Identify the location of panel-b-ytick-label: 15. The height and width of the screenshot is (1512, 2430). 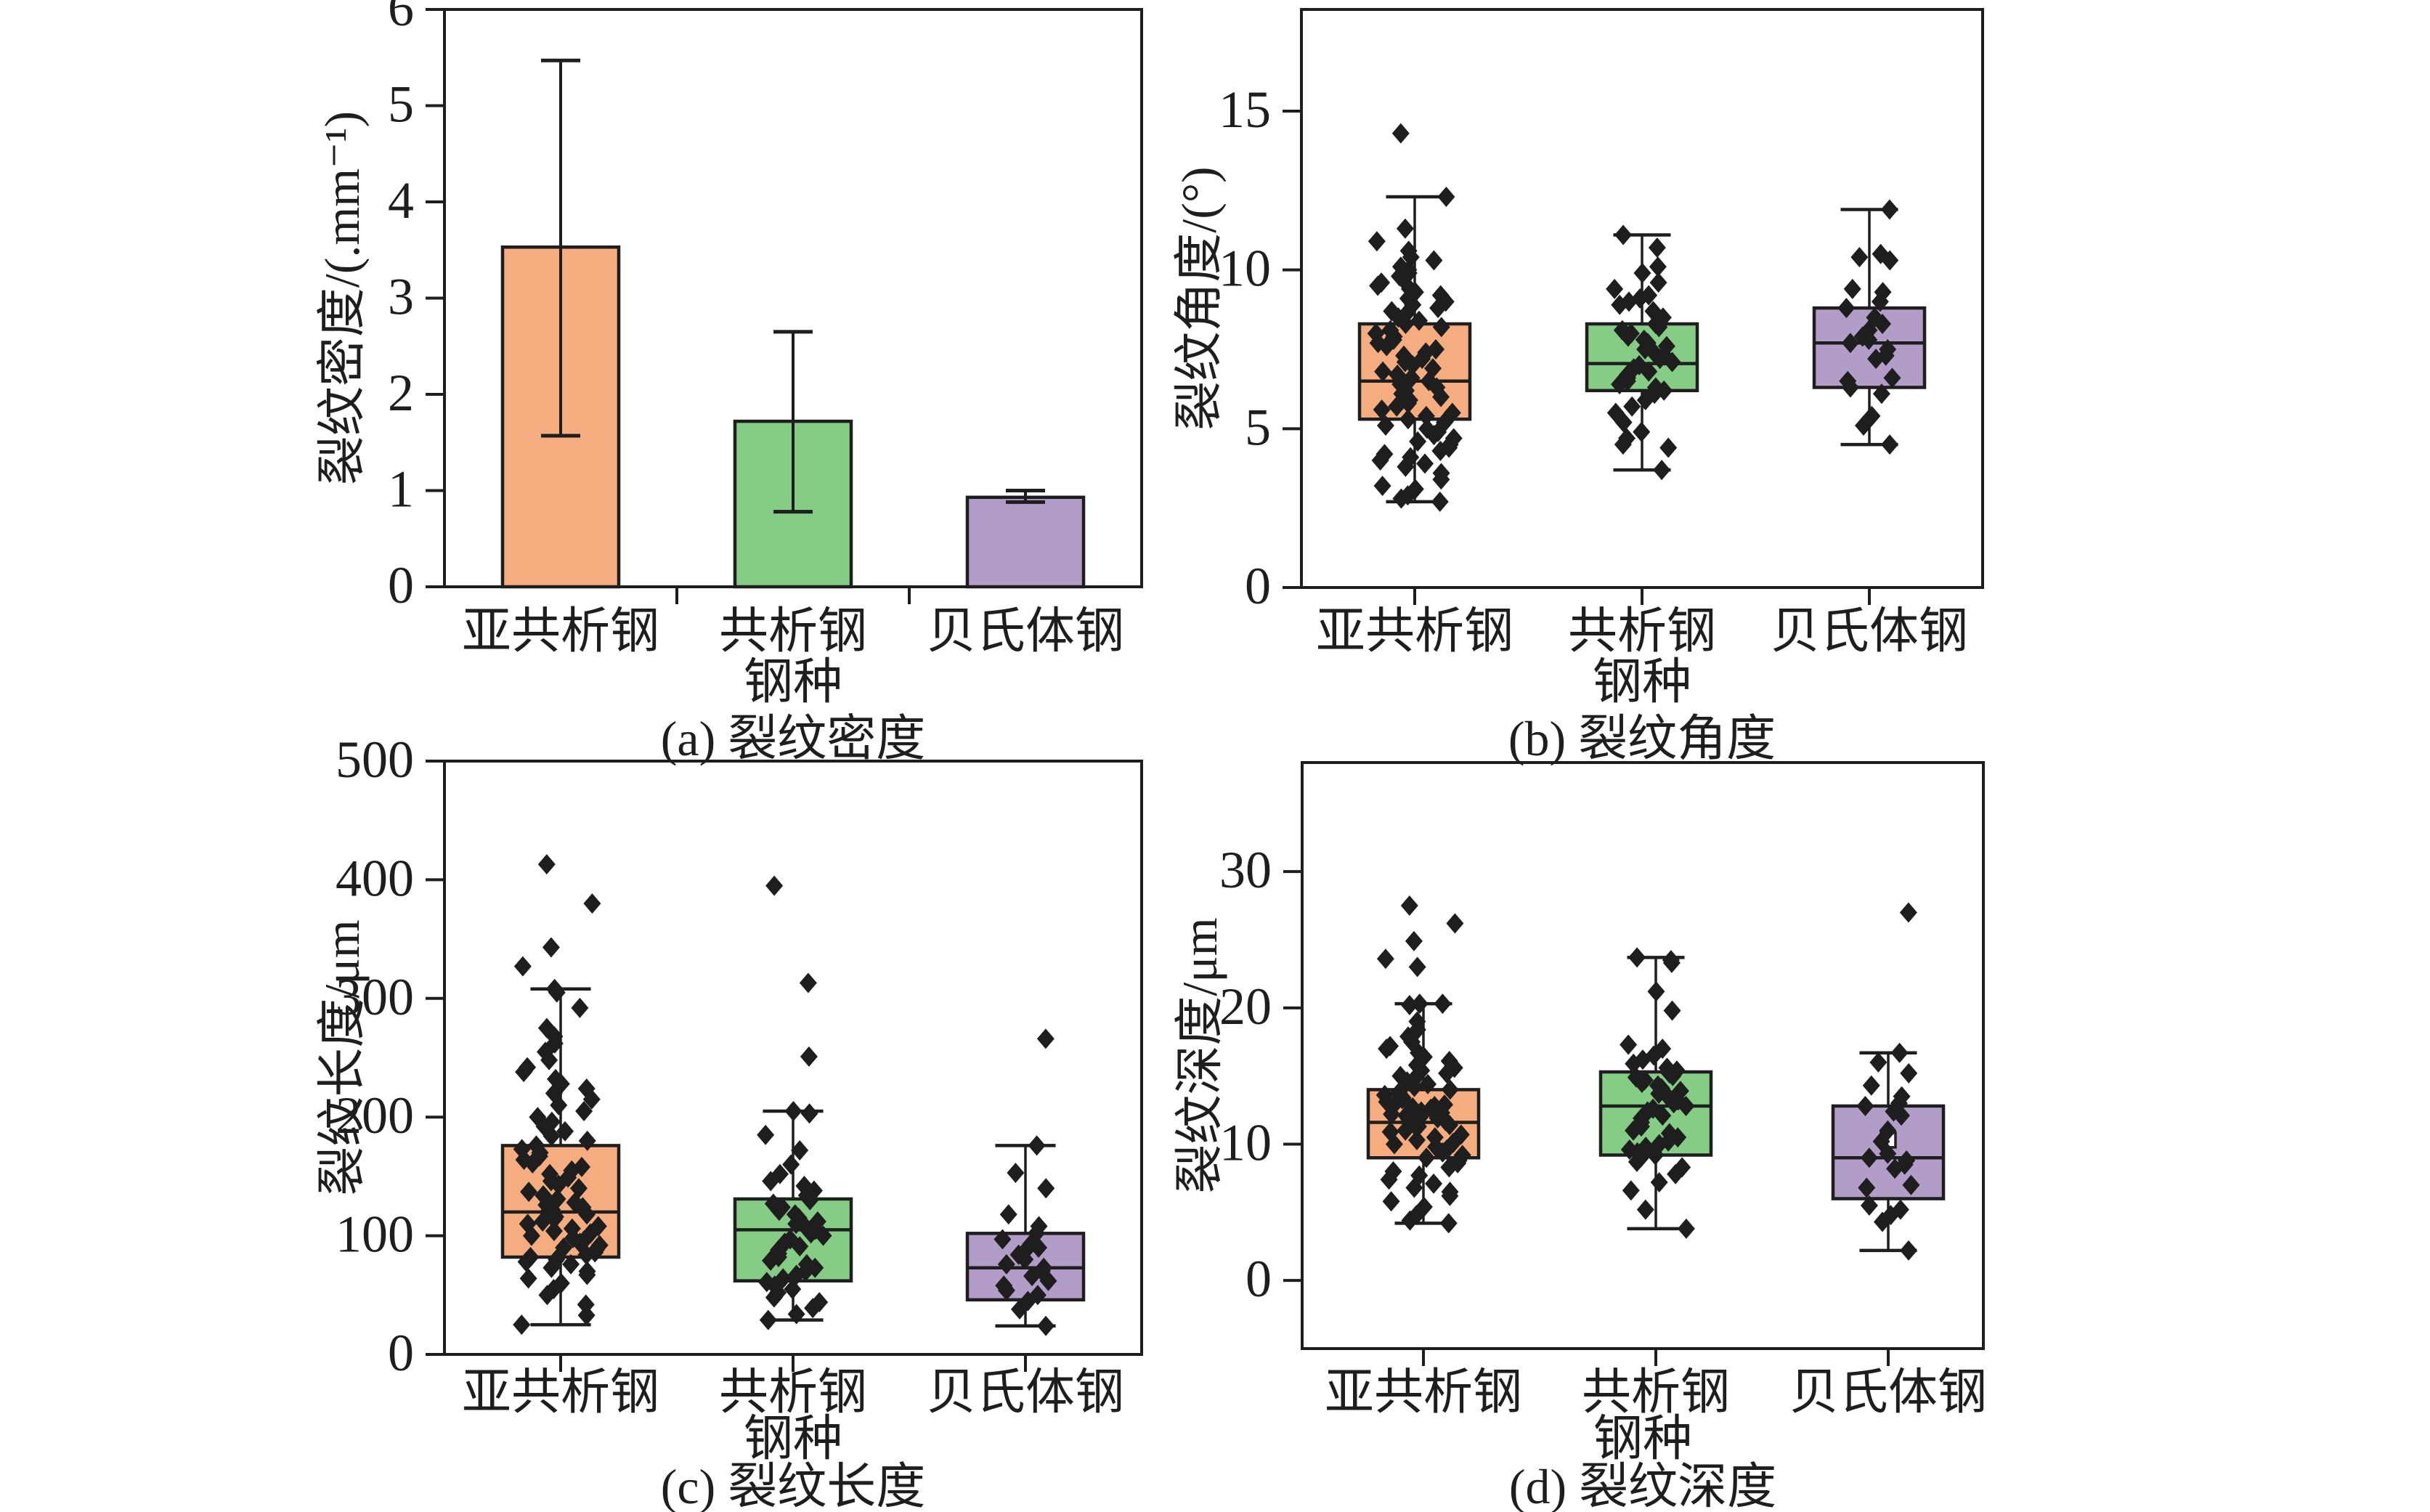
(1245, 110).